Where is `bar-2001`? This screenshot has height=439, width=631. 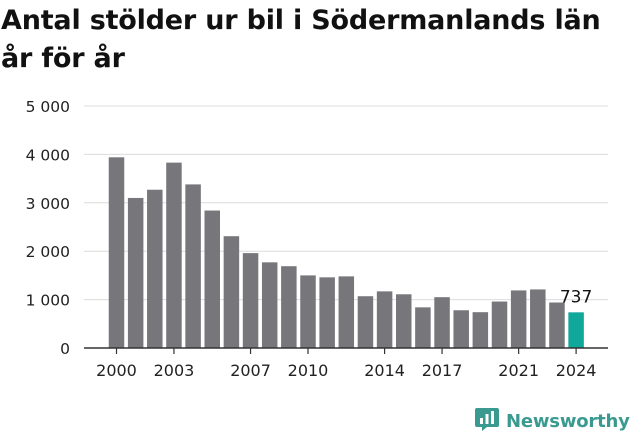 bar-2001 is located at coordinates (135, 272).